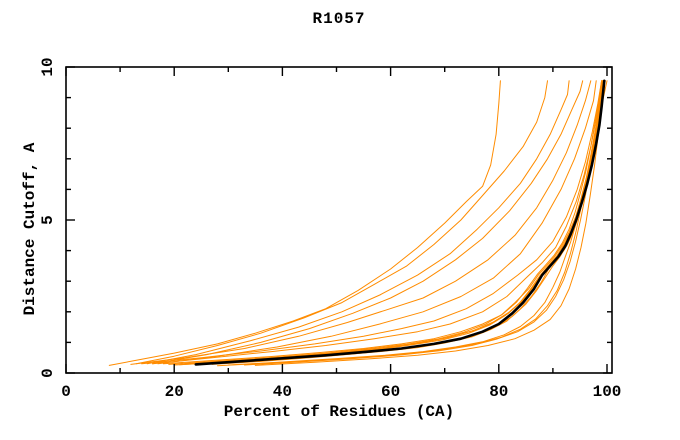 Image resolution: width=680 pixels, height=440 pixels. I want to click on x-axis-title: Percent of Residues (CA), so click(339, 412).